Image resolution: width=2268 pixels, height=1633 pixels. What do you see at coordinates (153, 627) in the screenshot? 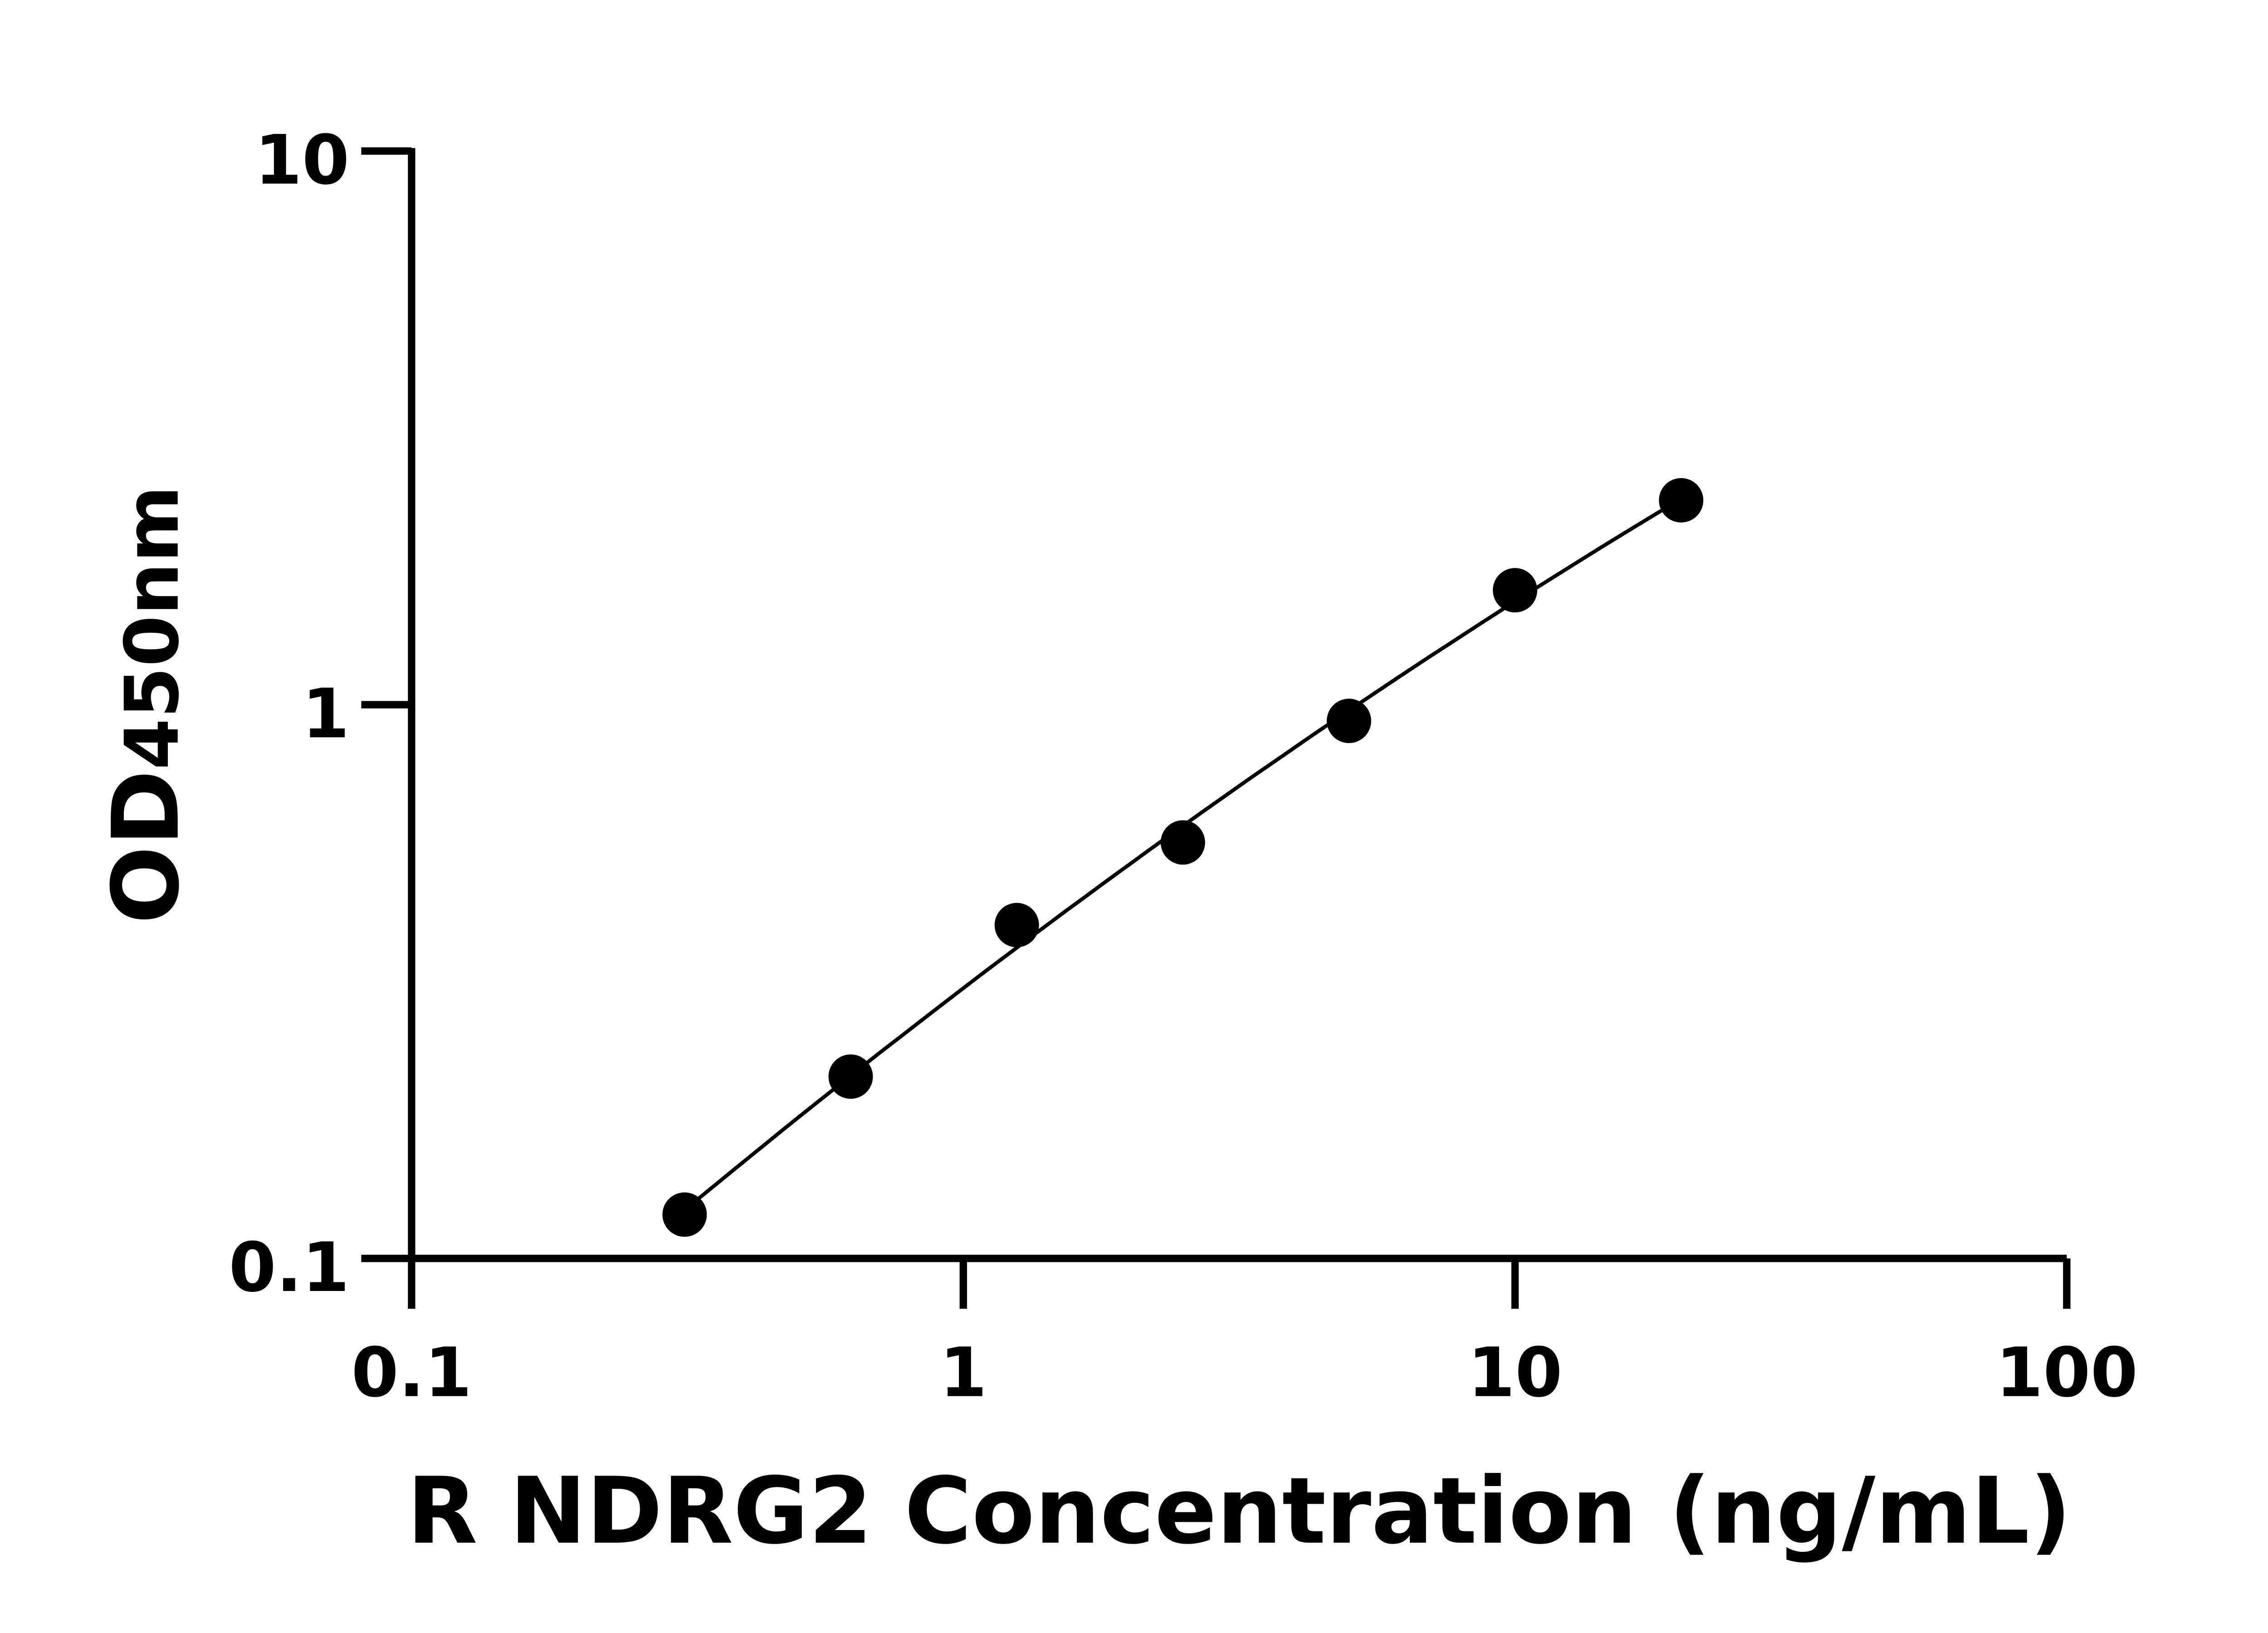
I see `y-axis-label-sub: 450nm` at bounding box center [153, 627].